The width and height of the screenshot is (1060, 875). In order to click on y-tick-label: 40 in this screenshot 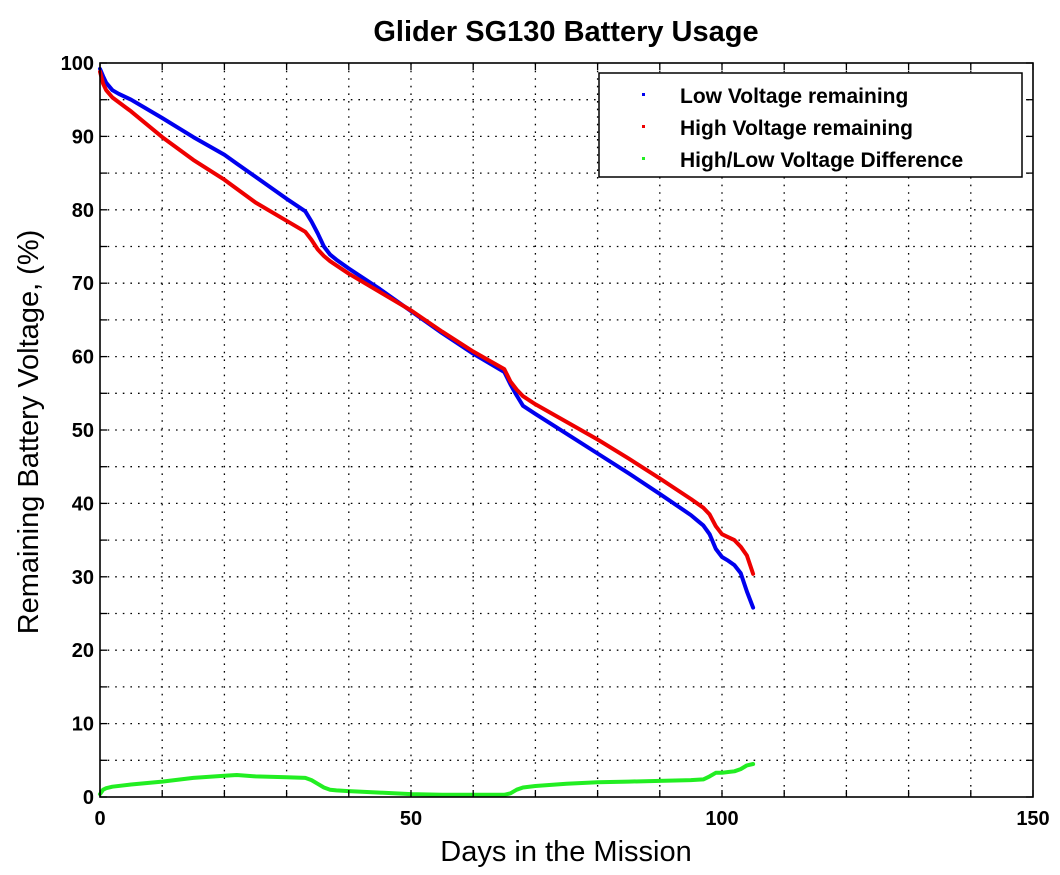, I will do `click(83, 504)`.